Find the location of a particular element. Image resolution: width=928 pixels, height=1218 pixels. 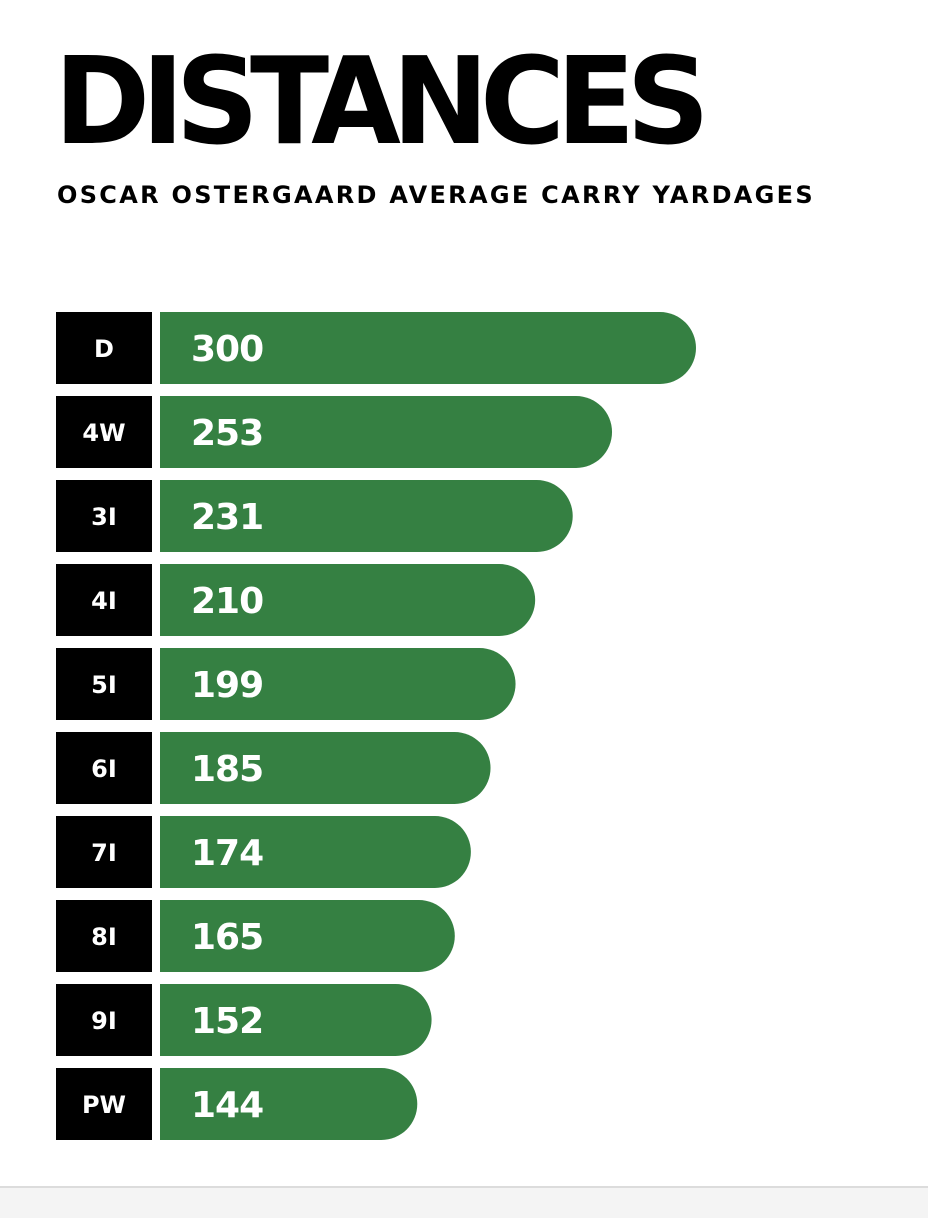

distance-value: 199 is located at coordinates (227, 685).